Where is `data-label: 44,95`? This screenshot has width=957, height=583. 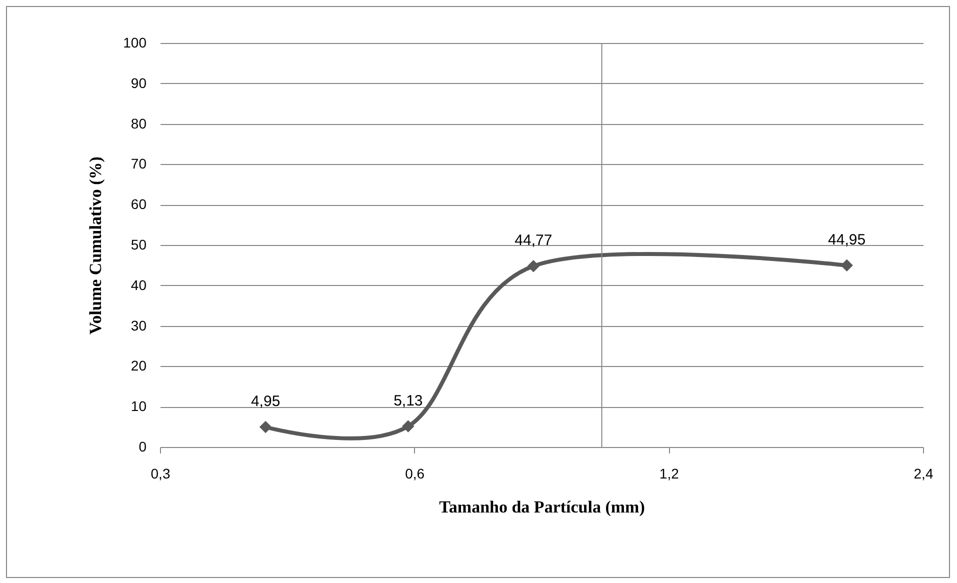 data-label: 44,95 is located at coordinates (847, 239).